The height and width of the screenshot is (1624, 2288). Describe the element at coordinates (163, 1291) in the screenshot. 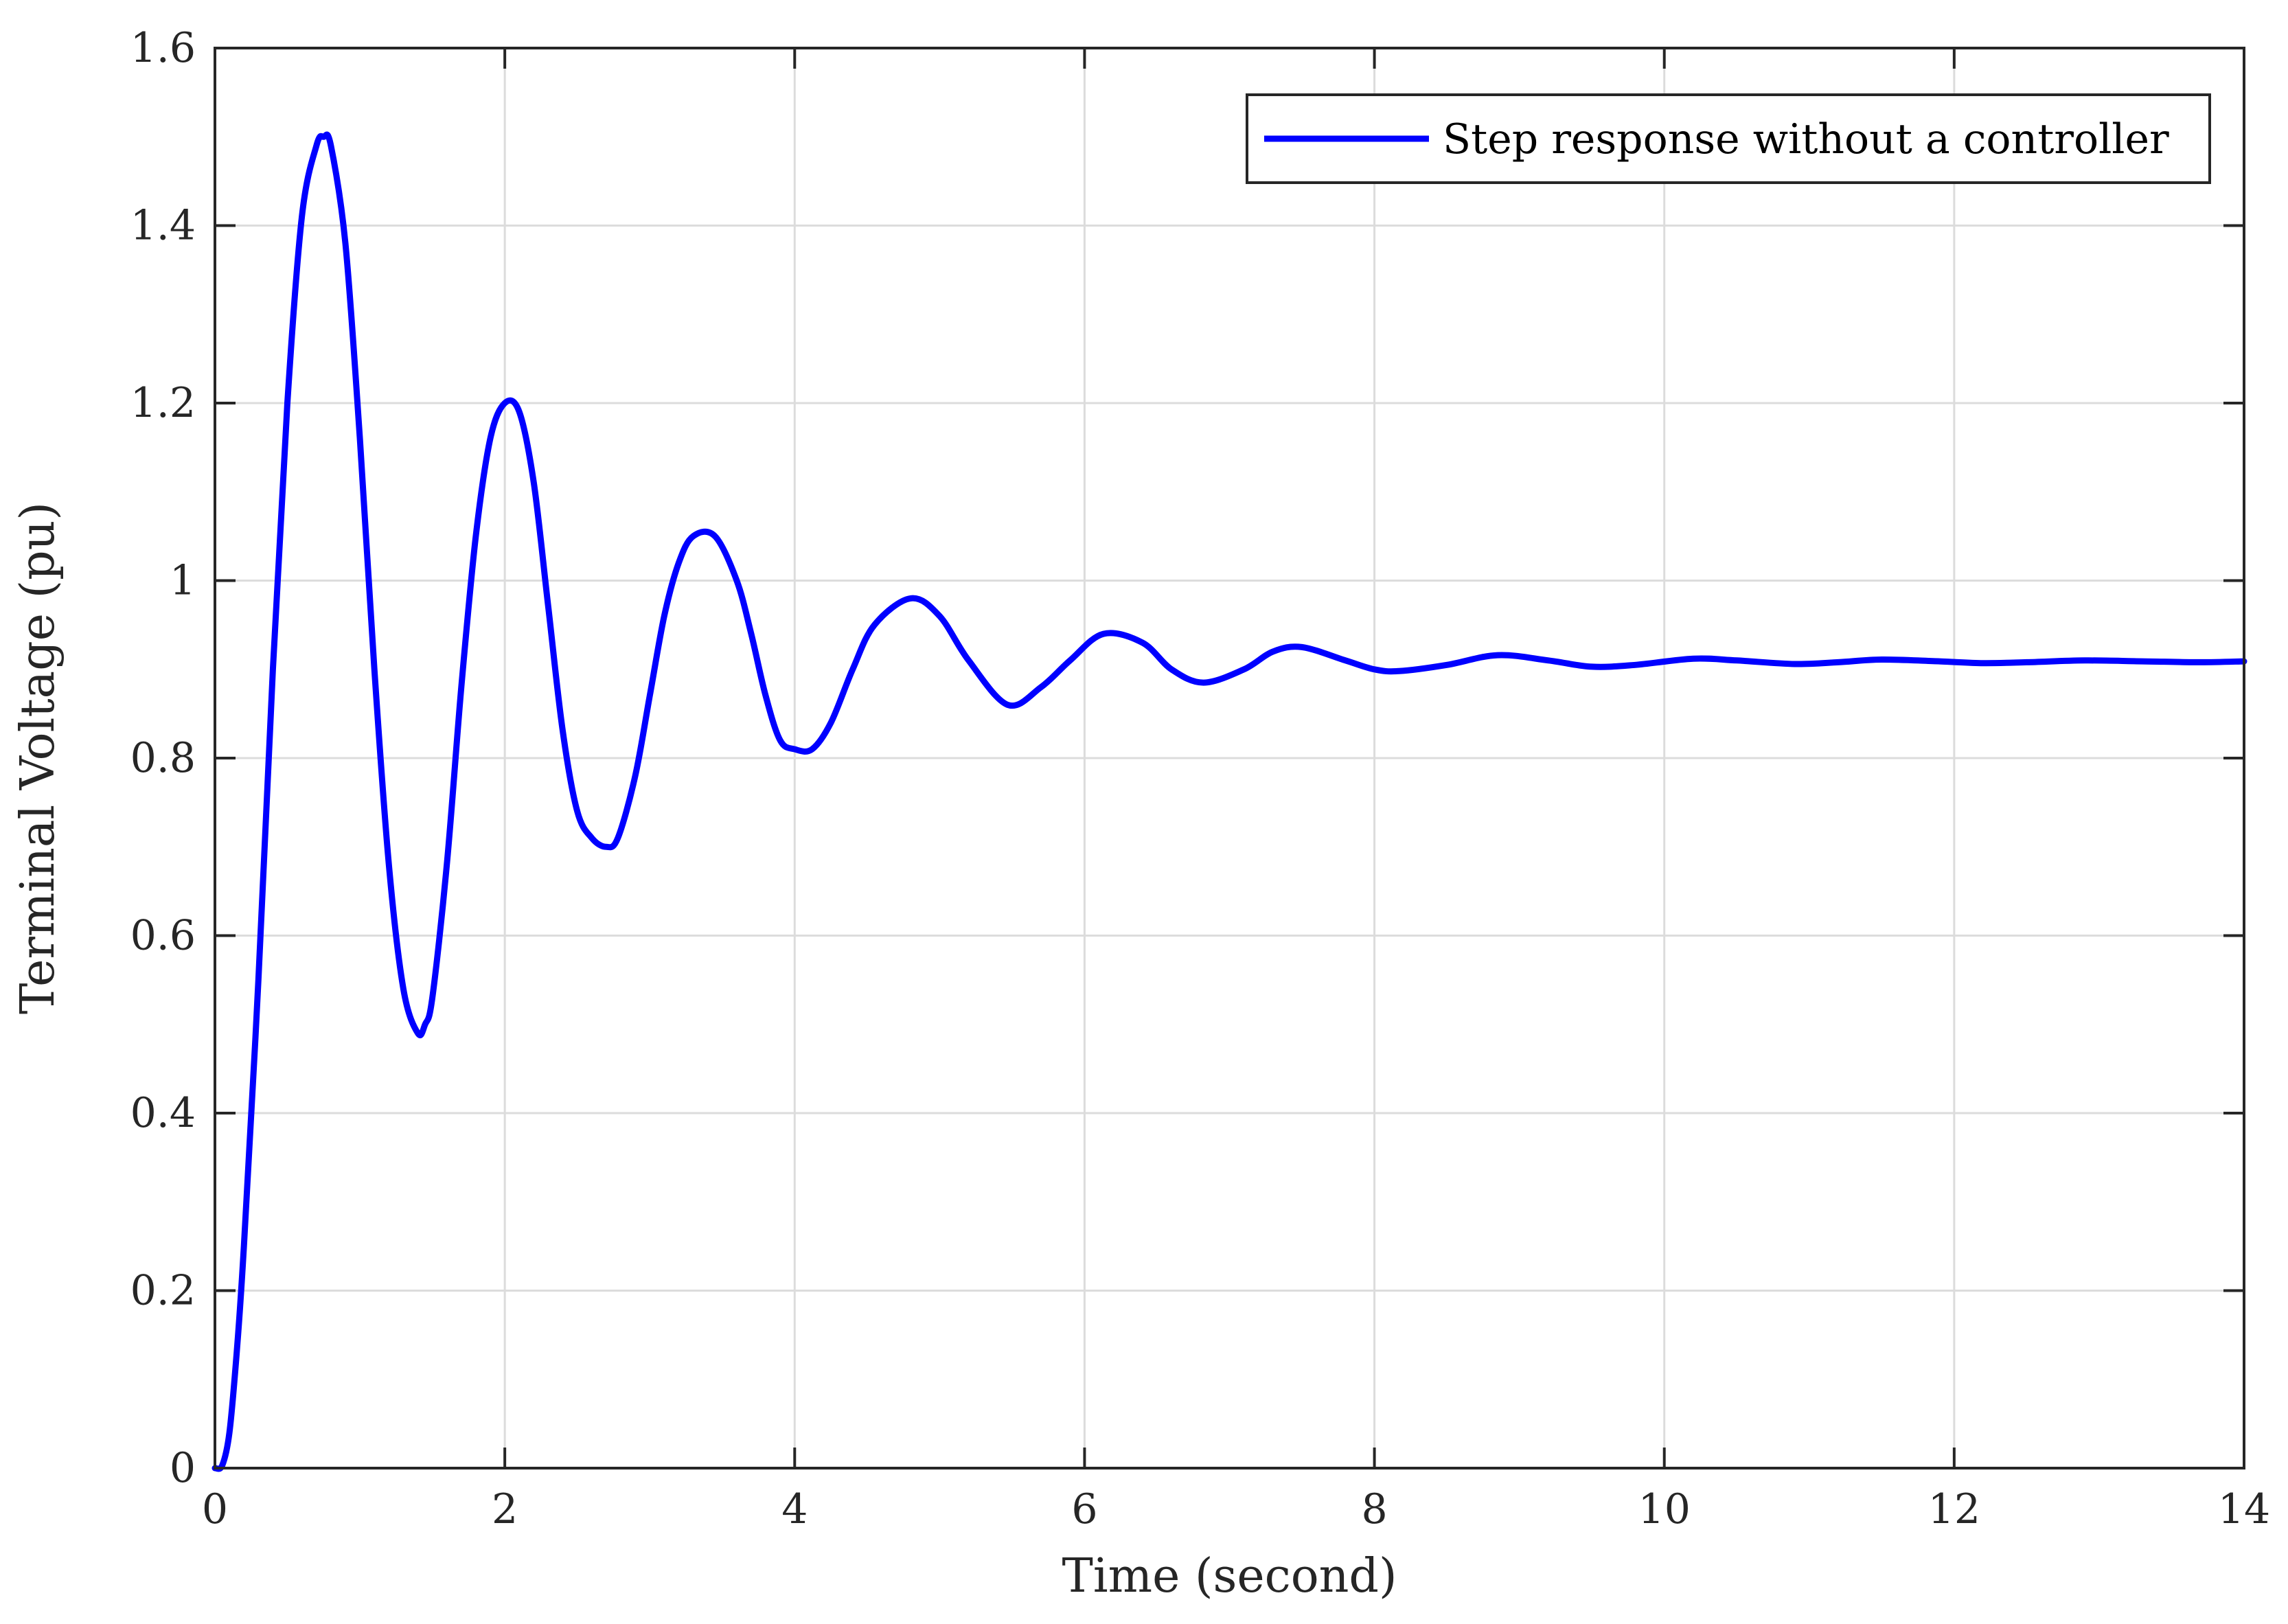

I see `y-tick-label: 0.2` at that location.